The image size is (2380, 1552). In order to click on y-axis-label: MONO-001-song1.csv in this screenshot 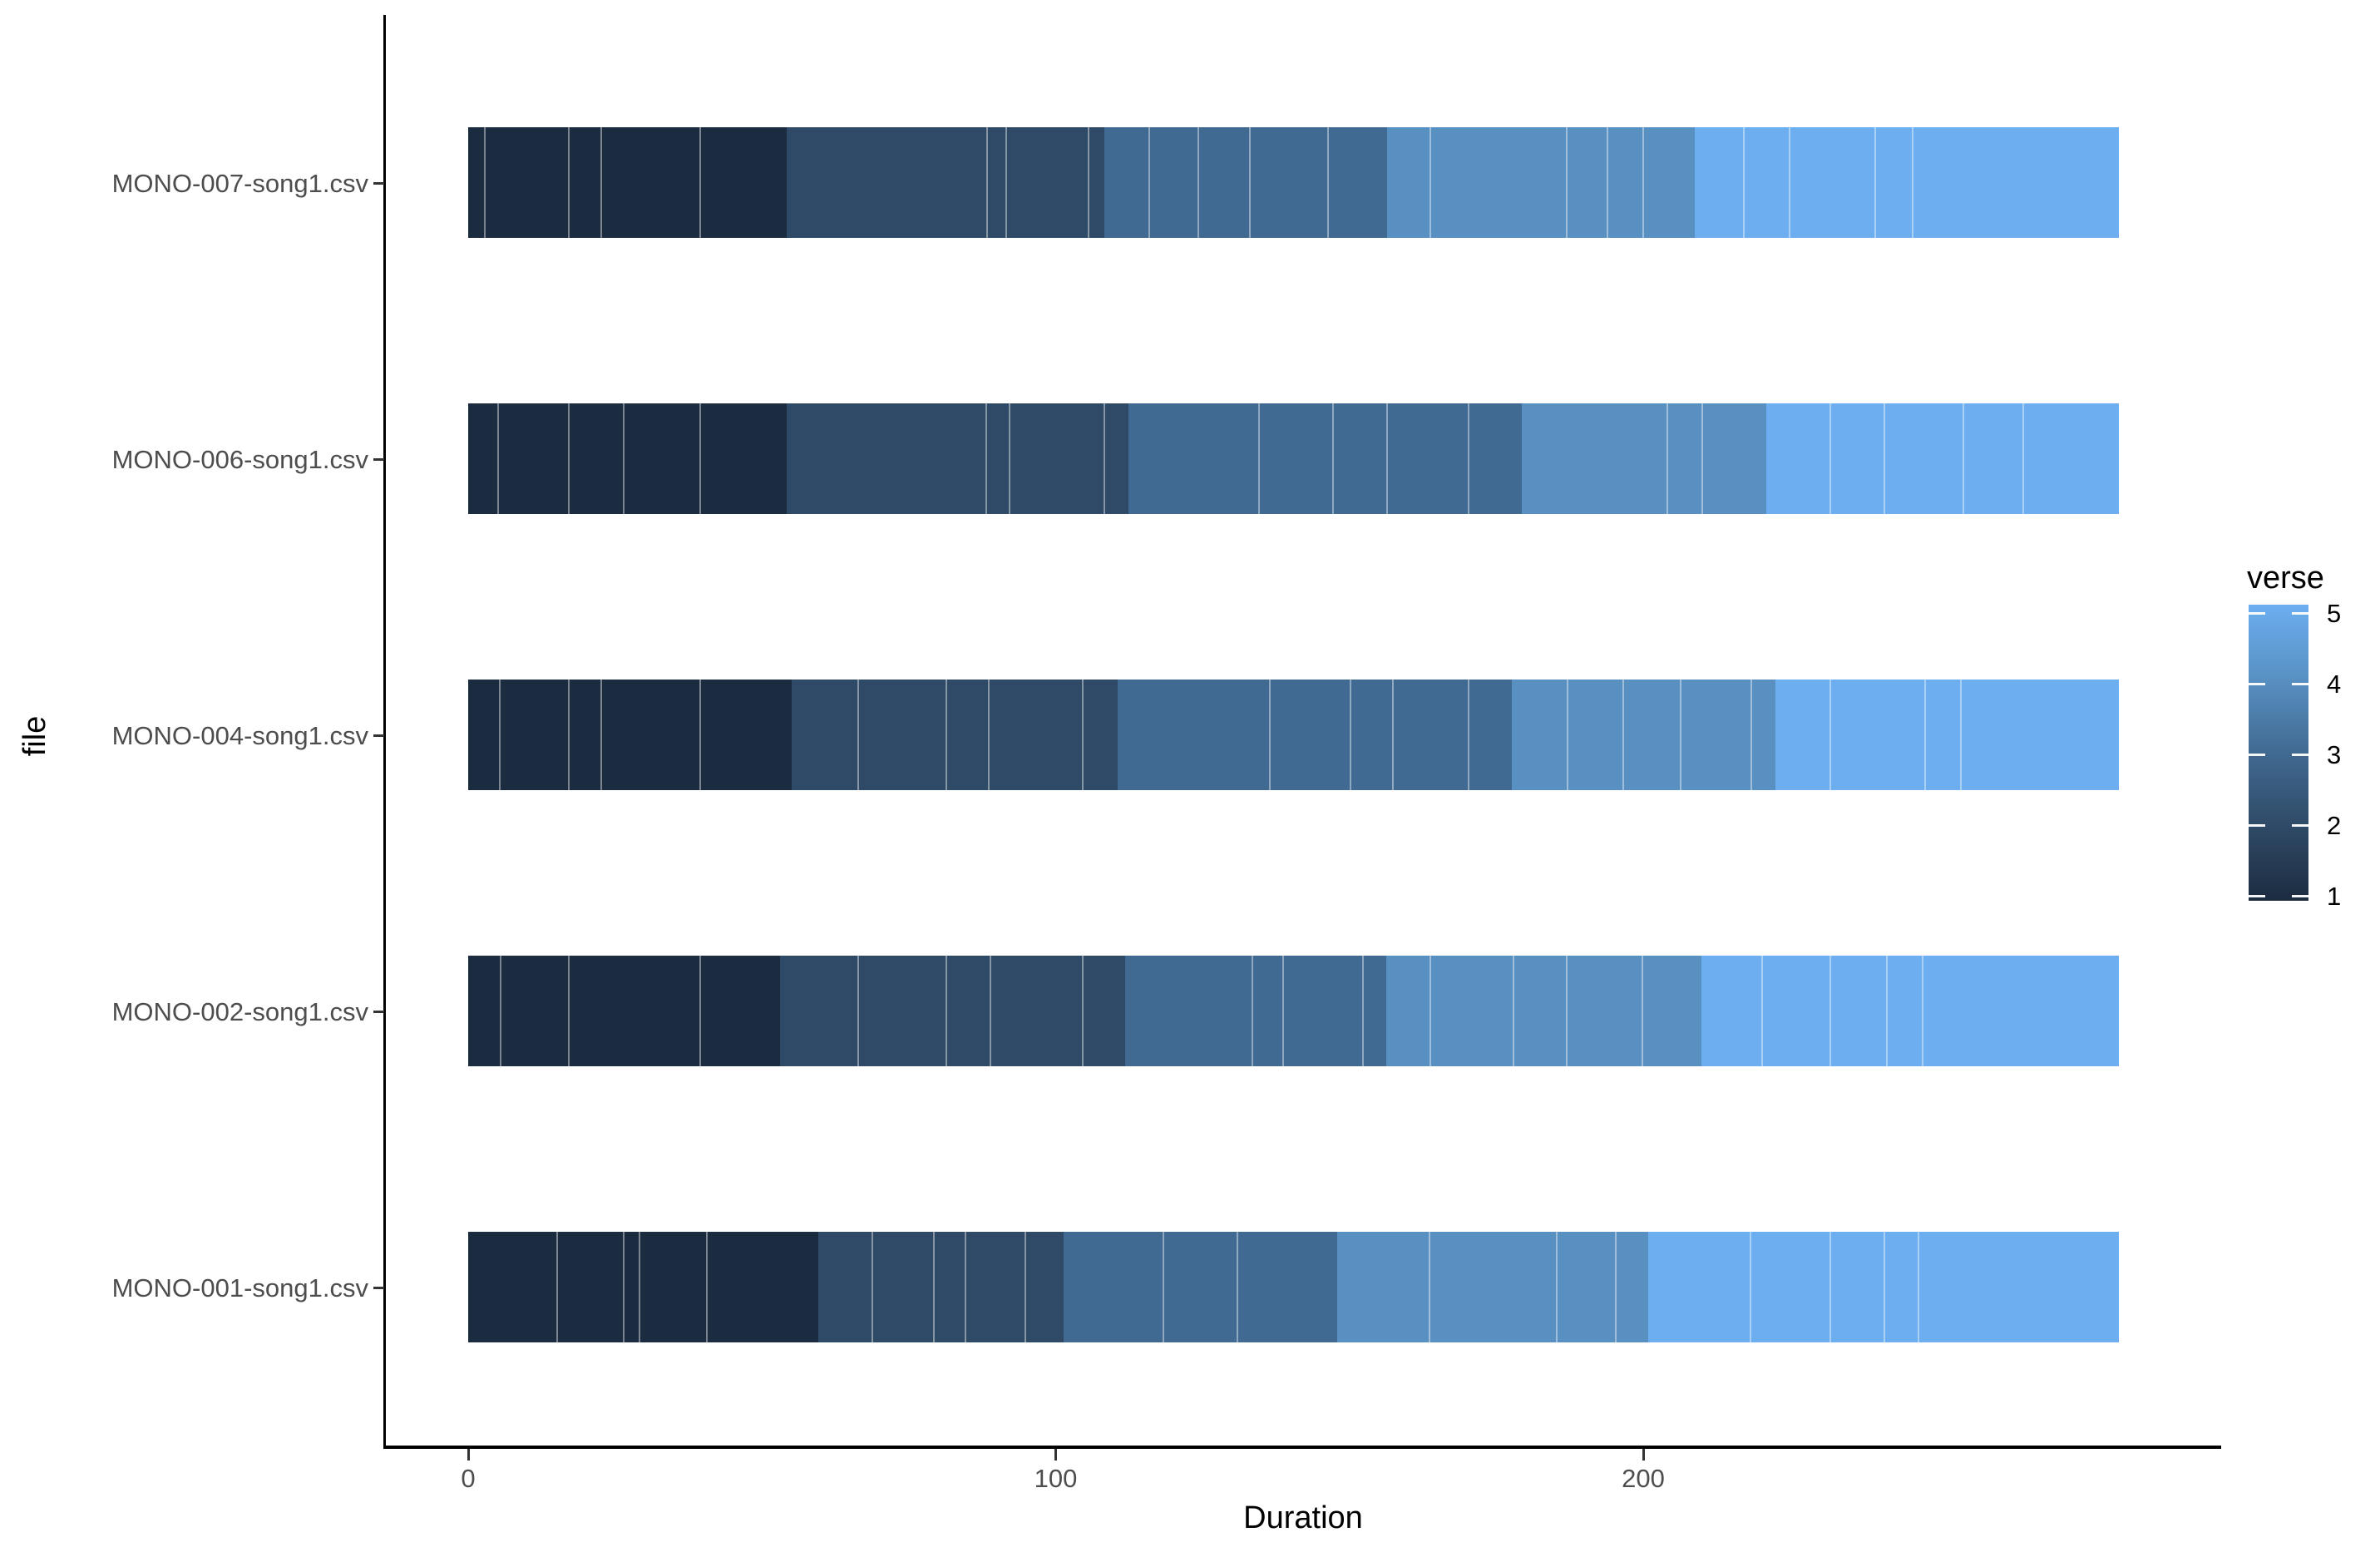, I will do `click(239, 1287)`.